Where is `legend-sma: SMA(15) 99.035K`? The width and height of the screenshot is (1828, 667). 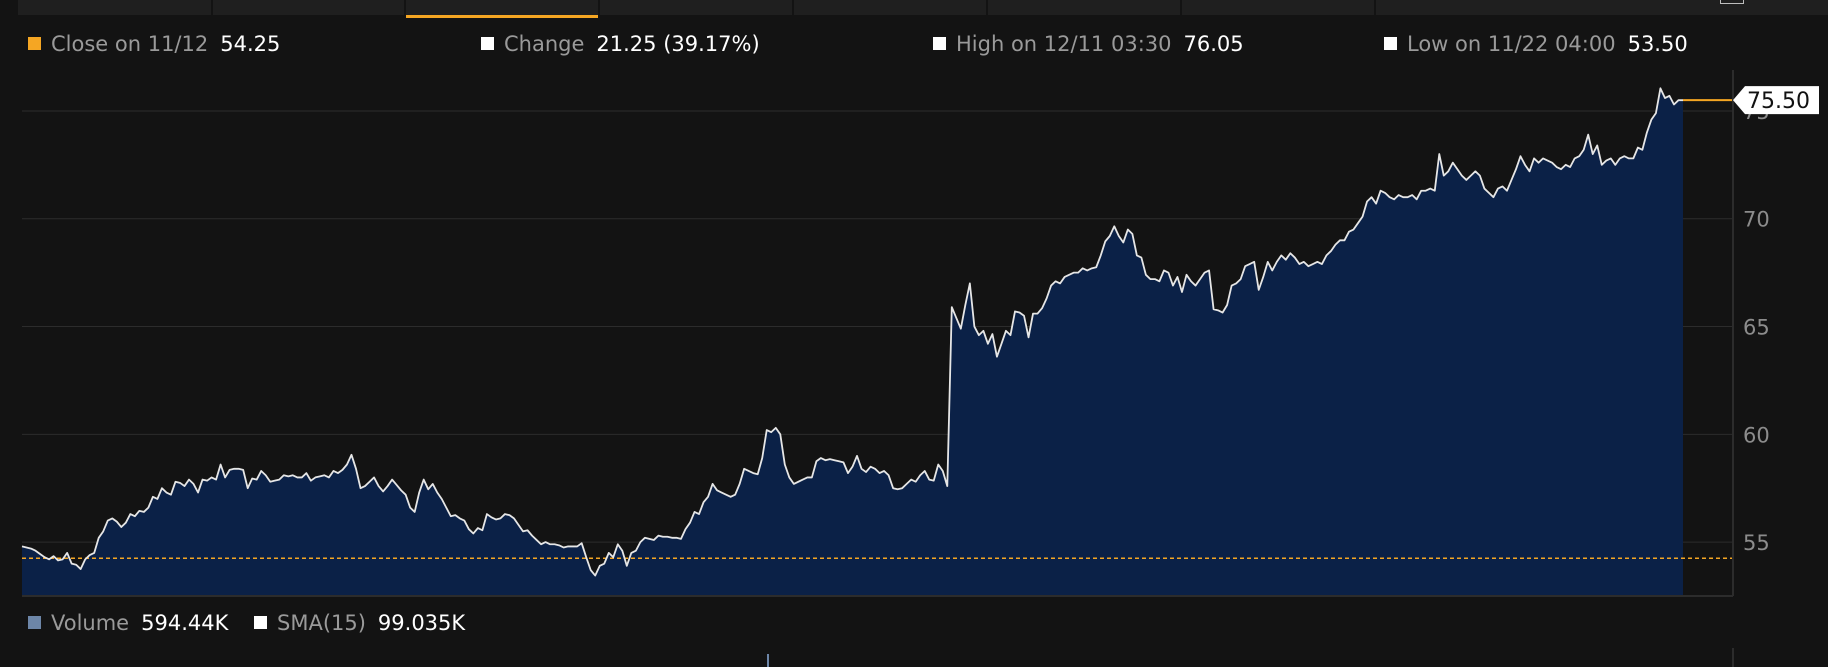 legend-sma: SMA(15) 99.035K is located at coordinates (359, 623).